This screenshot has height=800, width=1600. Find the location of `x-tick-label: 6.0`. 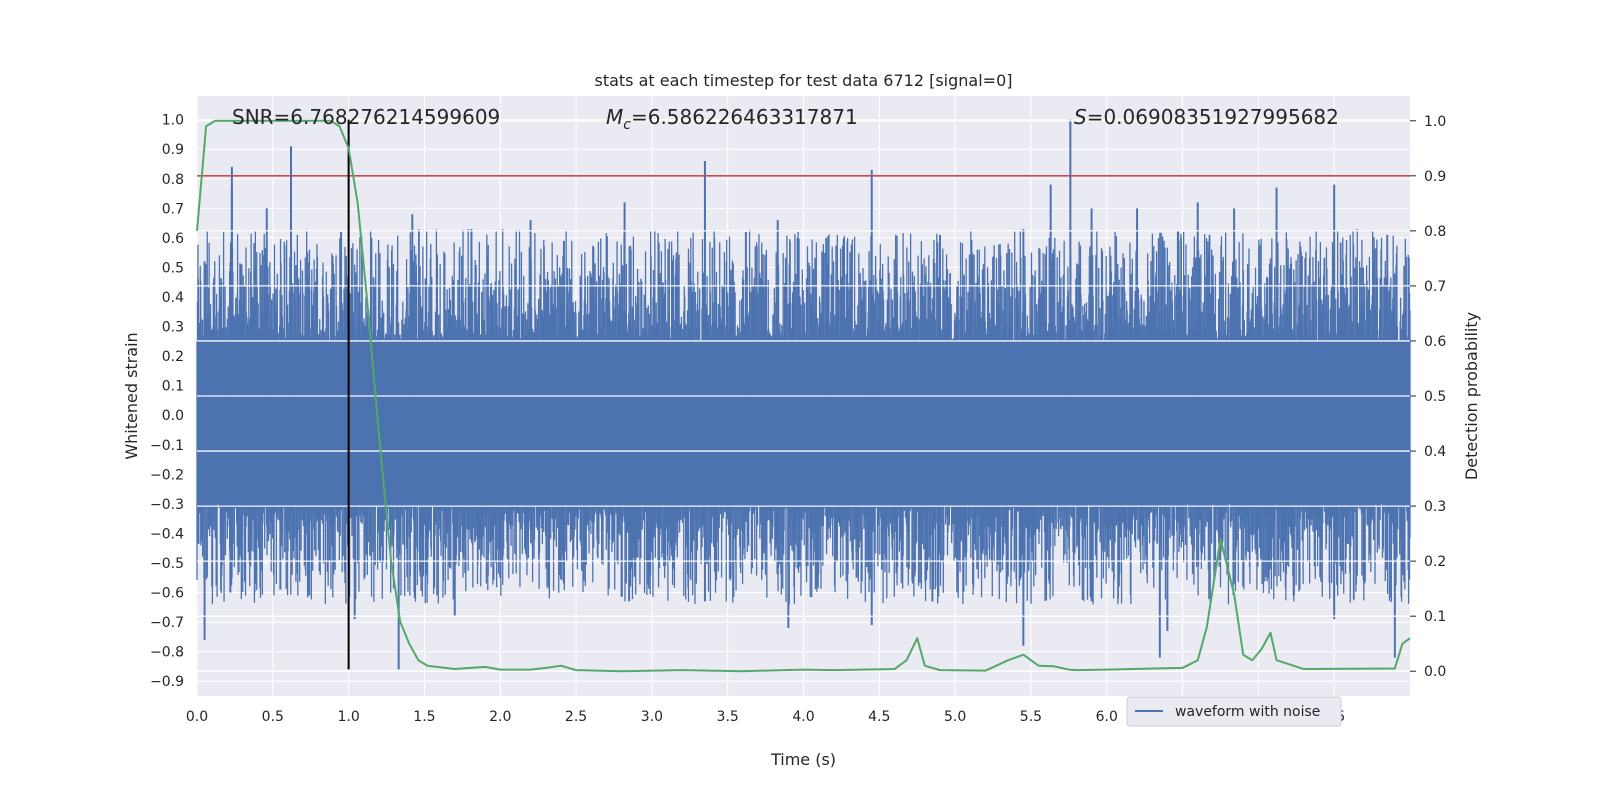

x-tick-label: 6.0 is located at coordinates (1107, 717).